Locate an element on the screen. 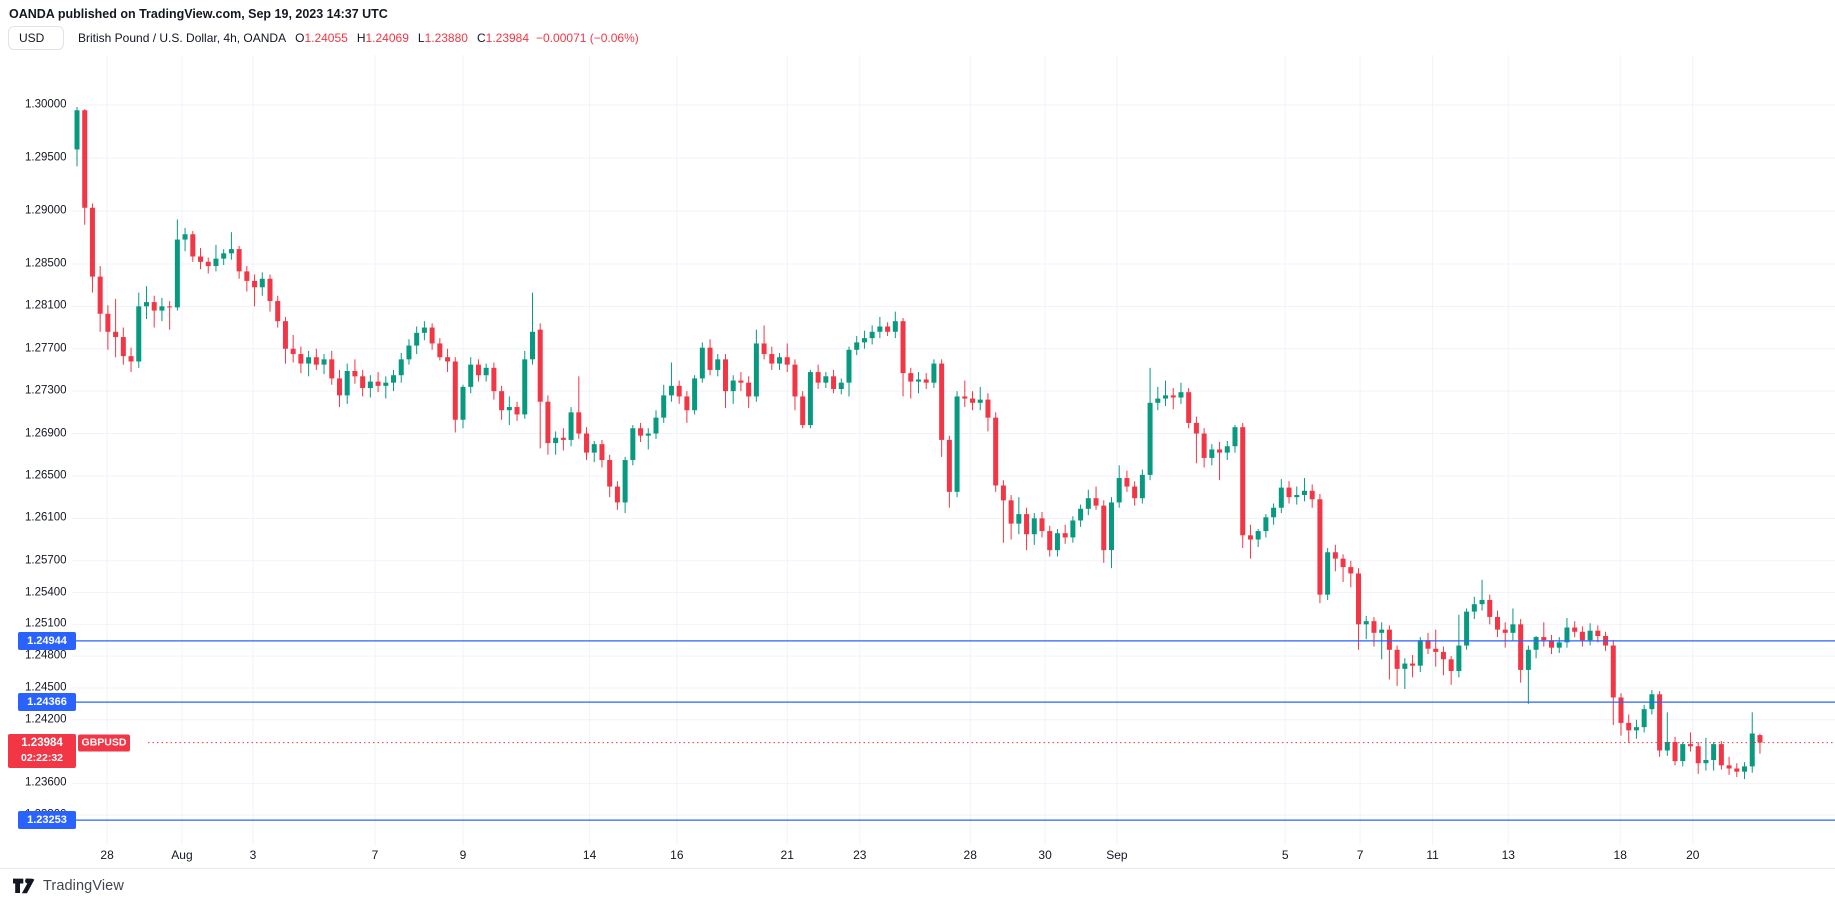 The height and width of the screenshot is (901, 1835). currency-button: USD is located at coordinates (36, 38).